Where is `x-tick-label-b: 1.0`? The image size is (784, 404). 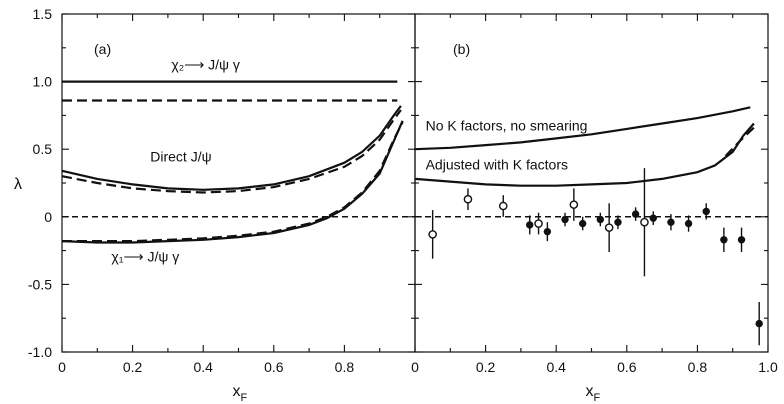
x-tick-label-b: 1.0 is located at coordinates (768, 367).